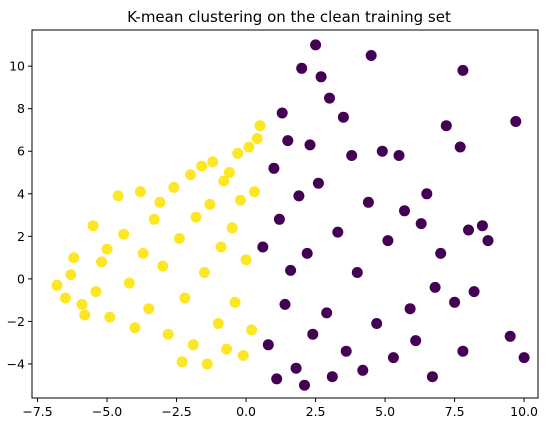  I want to click on y-tick-label: 10, so click(17, 66).